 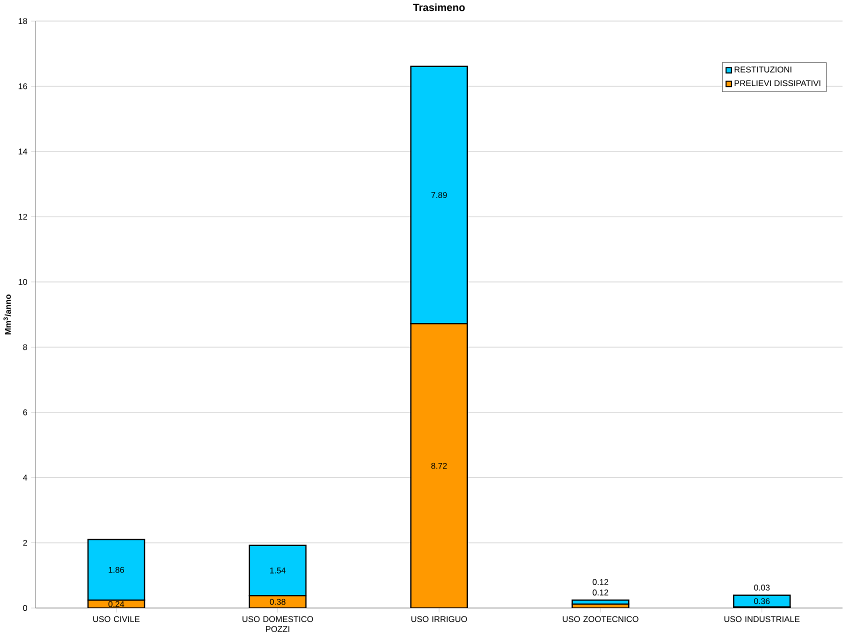 What do you see at coordinates (600, 619) in the screenshot?
I see `x-tick-label: USO ZOOTECNICO` at bounding box center [600, 619].